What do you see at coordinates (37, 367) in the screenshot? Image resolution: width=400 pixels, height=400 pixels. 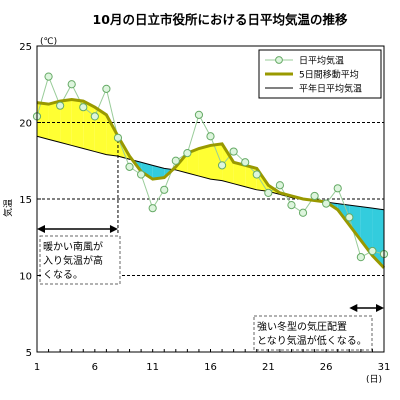 I see `x-tick-label: 1` at bounding box center [37, 367].